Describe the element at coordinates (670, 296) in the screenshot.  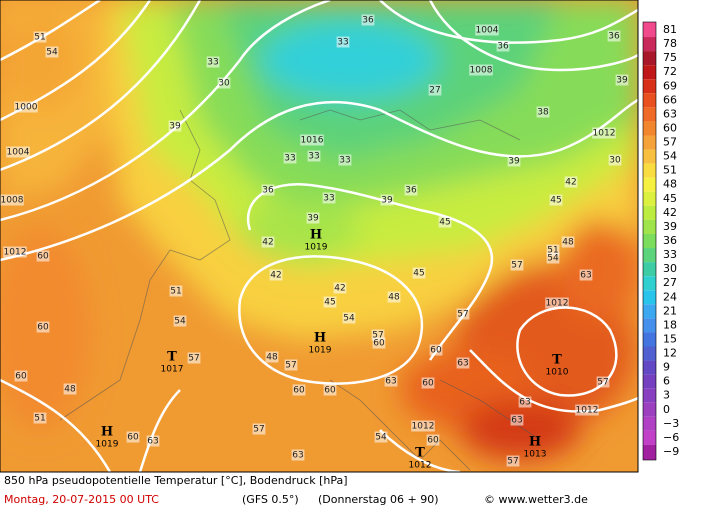
I see `scale-label: 24` at that location.